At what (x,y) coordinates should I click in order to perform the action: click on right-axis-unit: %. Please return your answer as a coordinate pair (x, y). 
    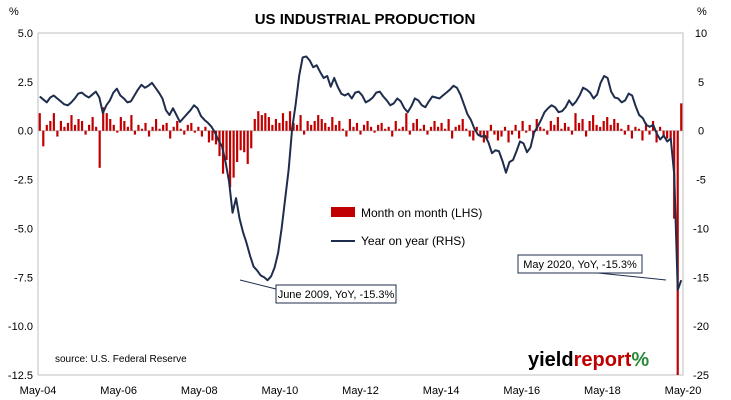
    Looking at the image, I should click on (702, 12).